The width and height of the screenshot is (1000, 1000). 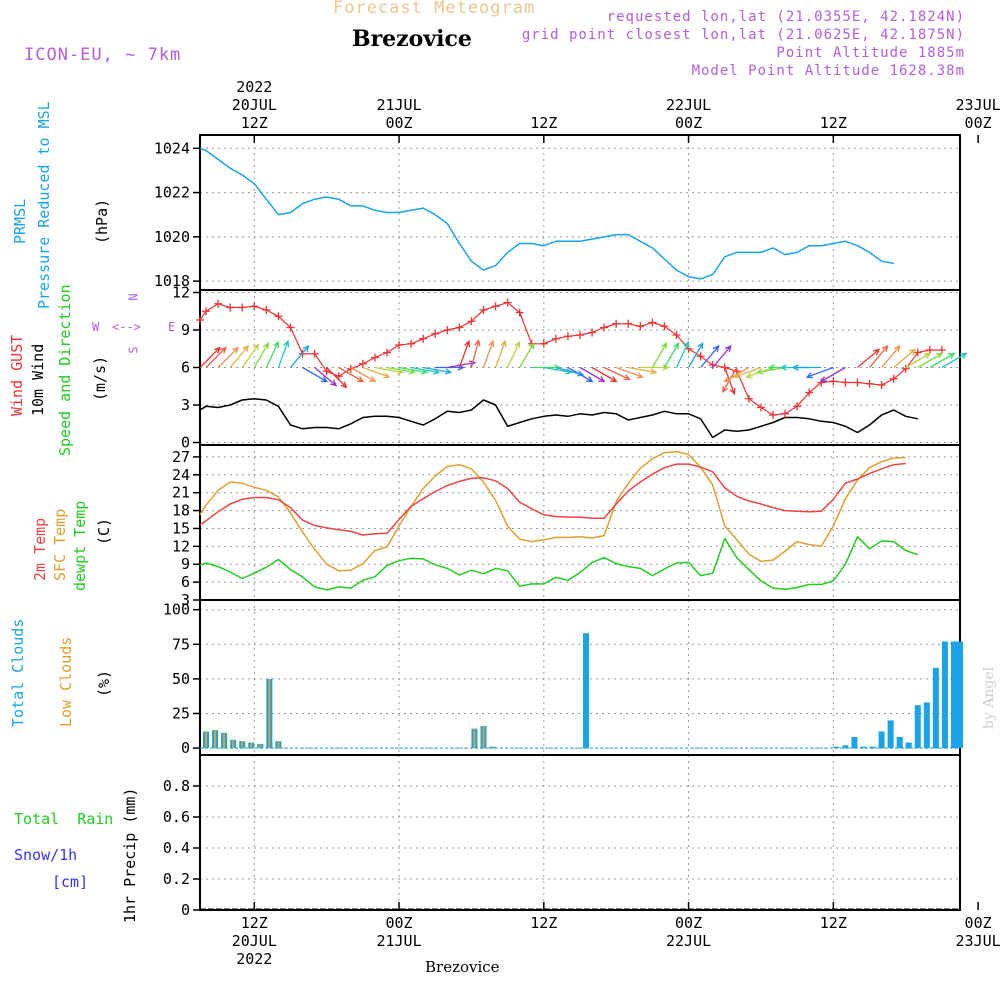 What do you see at coordinates (176, 610) in the screenshot?
I see `cloud-ytick-label: 100` at bounding box center [176, 610].